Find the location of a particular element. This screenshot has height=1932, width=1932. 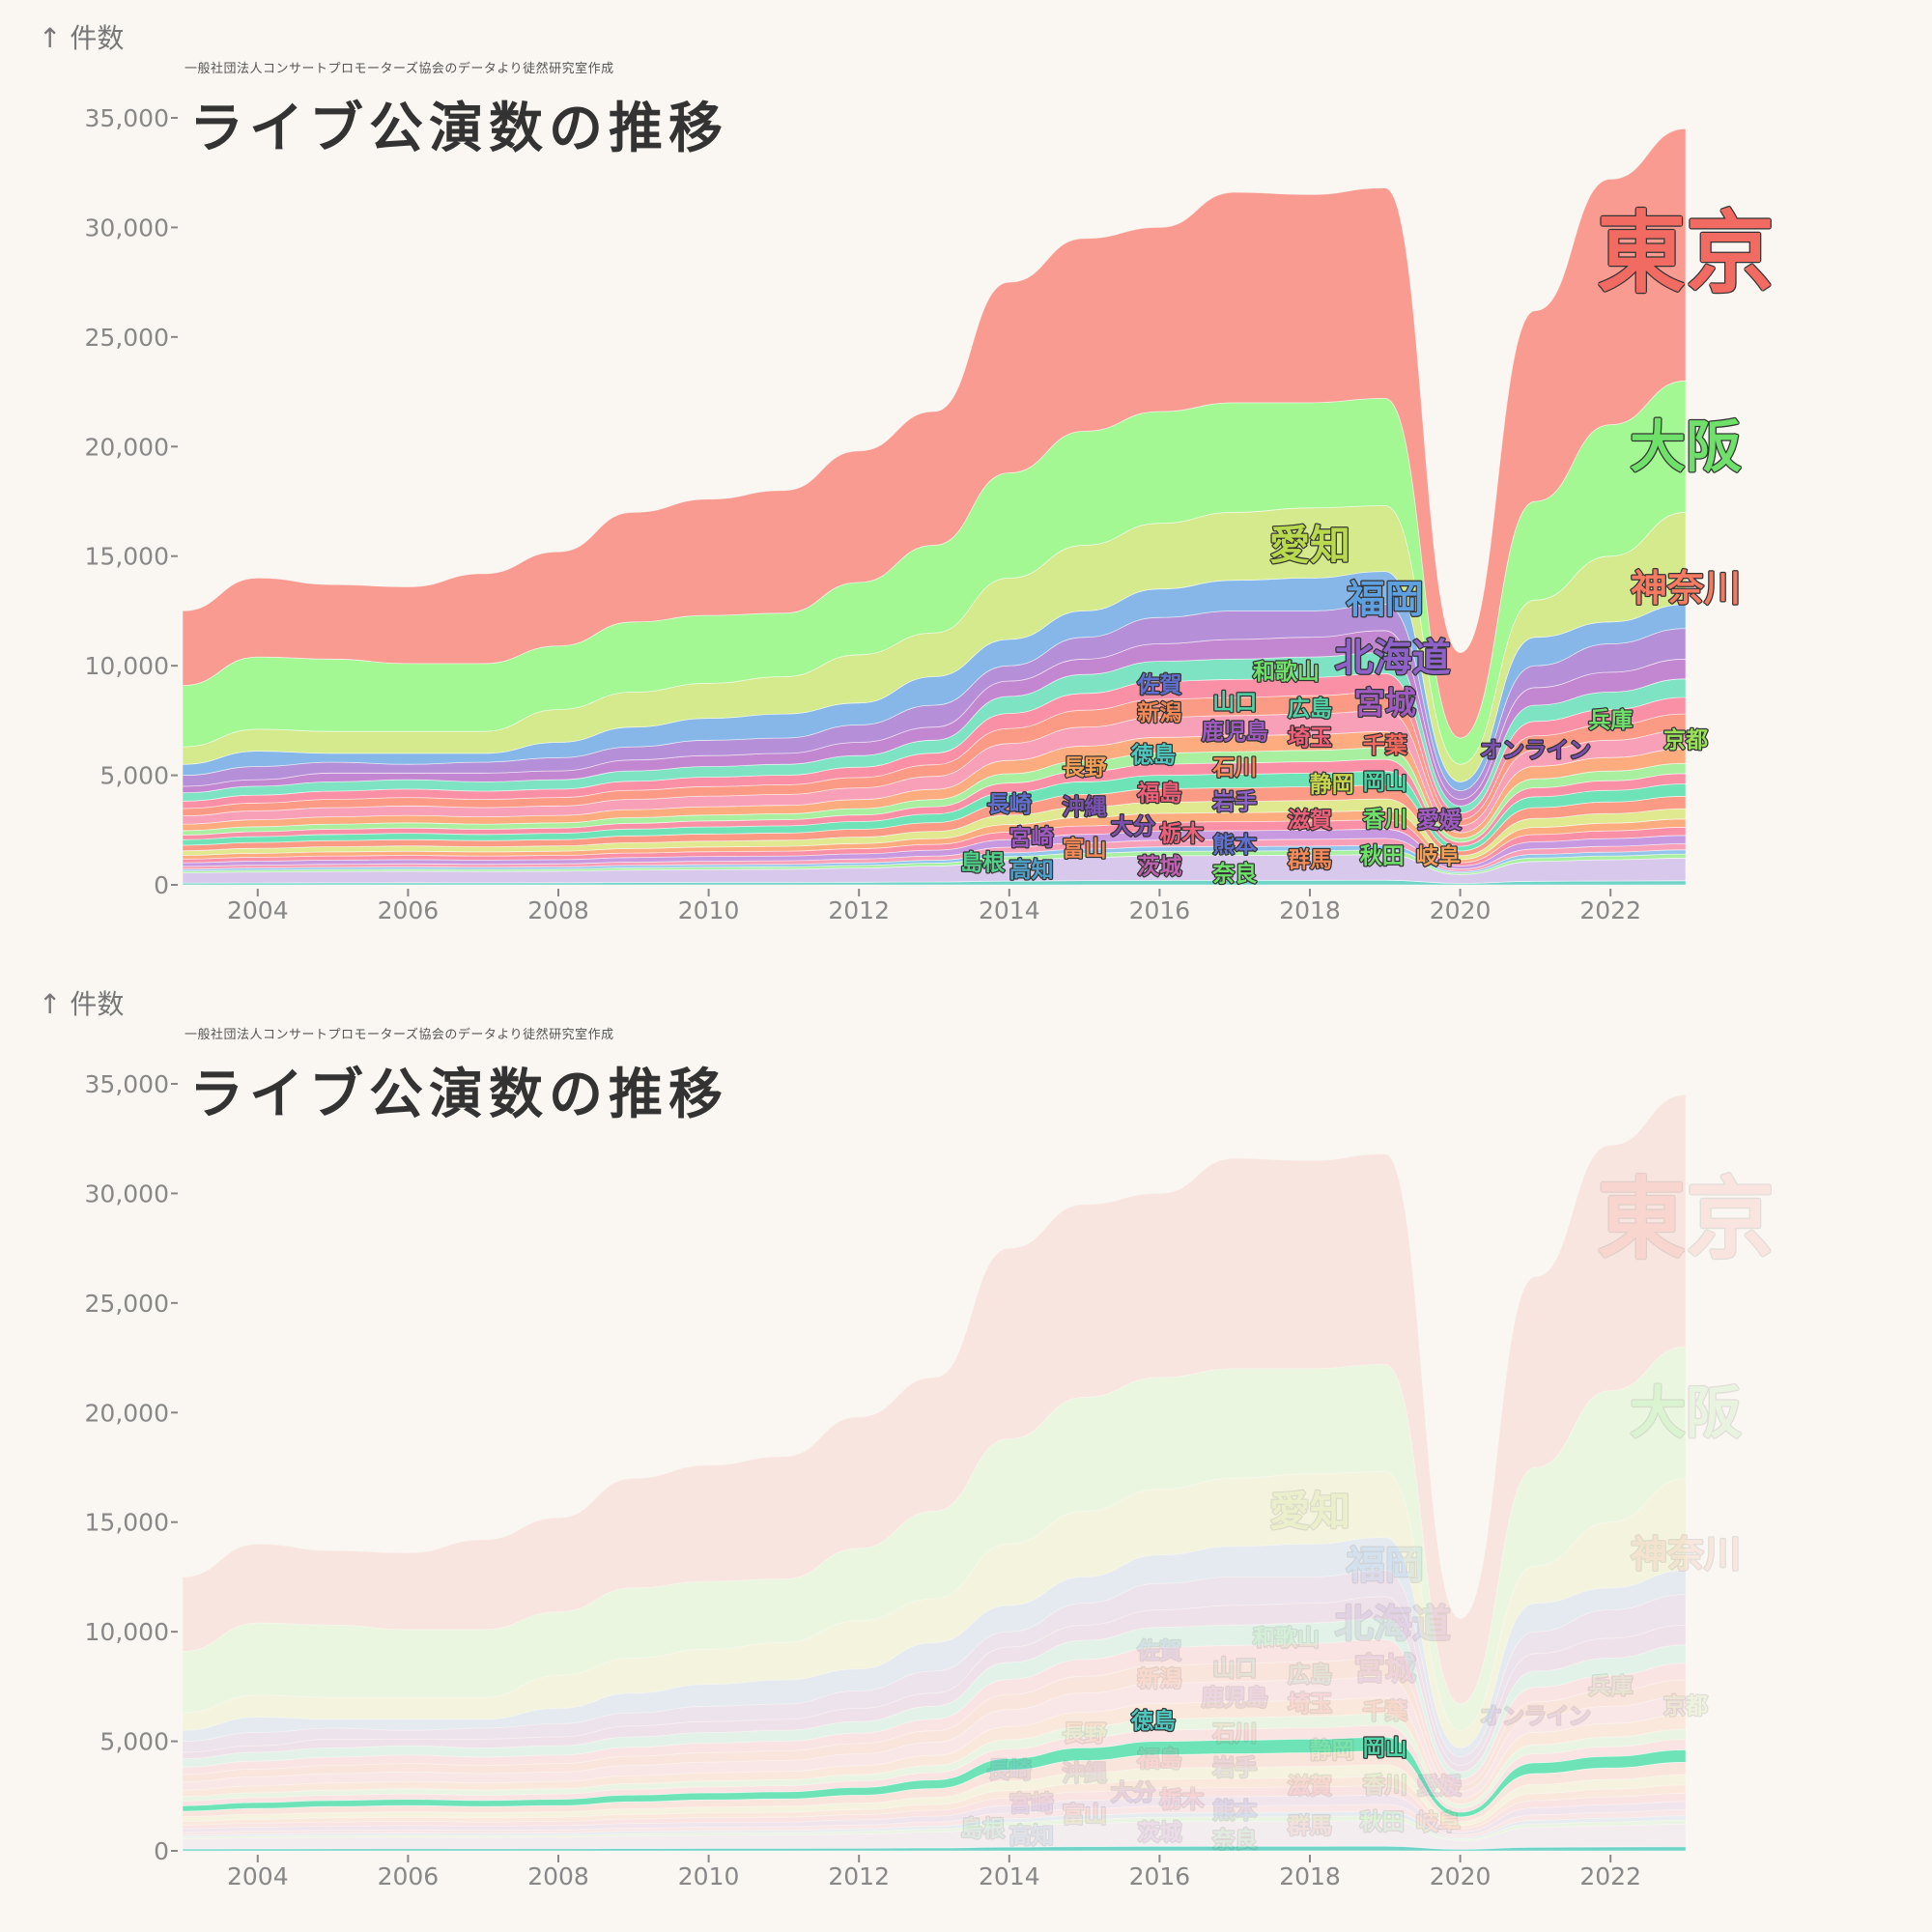

y-tick-label: 35,000 is located at coordinates (127, 118).